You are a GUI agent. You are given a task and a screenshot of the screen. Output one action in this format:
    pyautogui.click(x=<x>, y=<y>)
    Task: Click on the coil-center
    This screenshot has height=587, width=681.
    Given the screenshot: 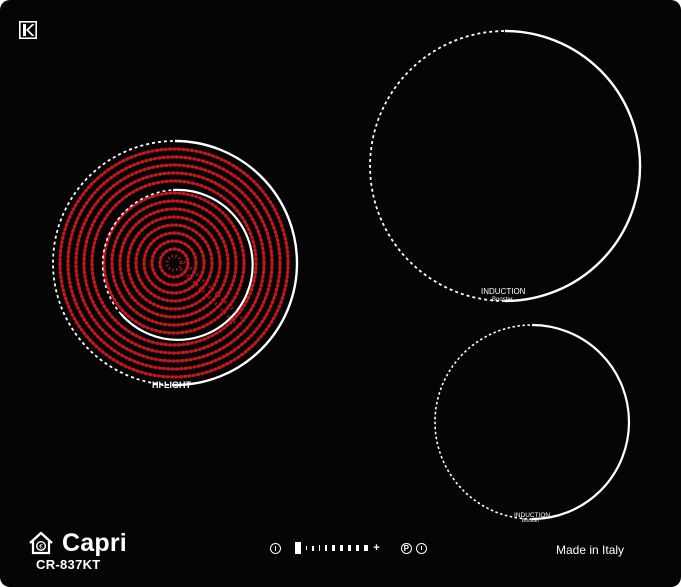 What is the action you would take?
    pyautogui.click(x=174, y=263)
    